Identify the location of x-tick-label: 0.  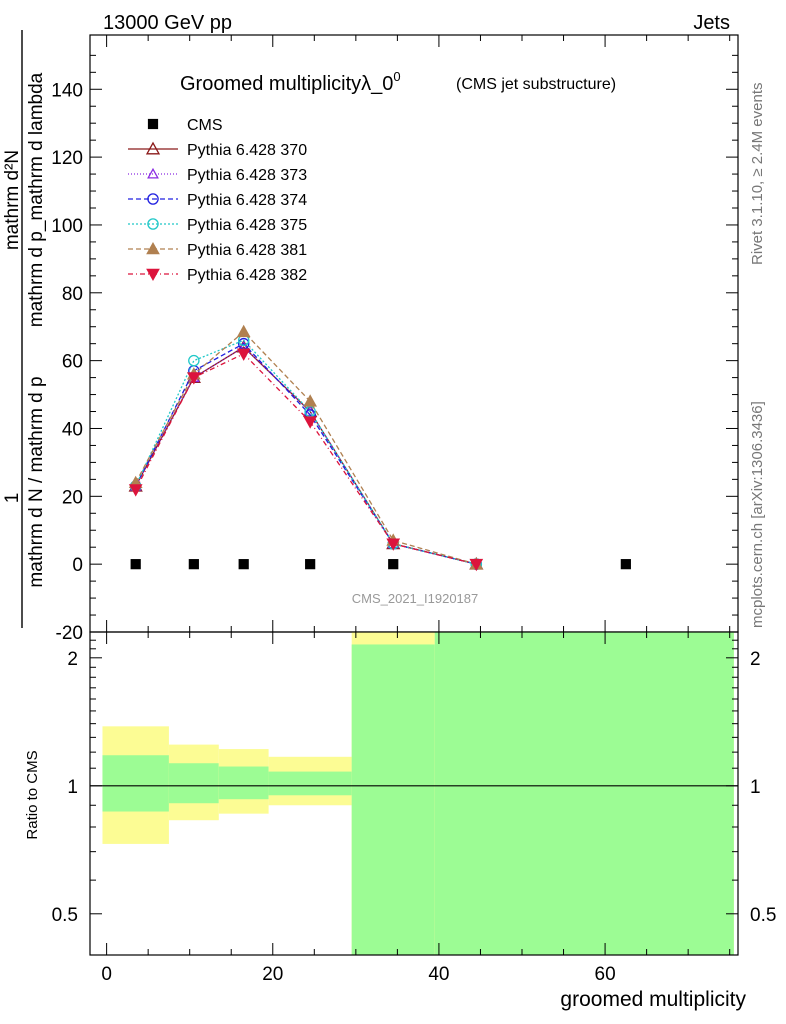
(106, 974).